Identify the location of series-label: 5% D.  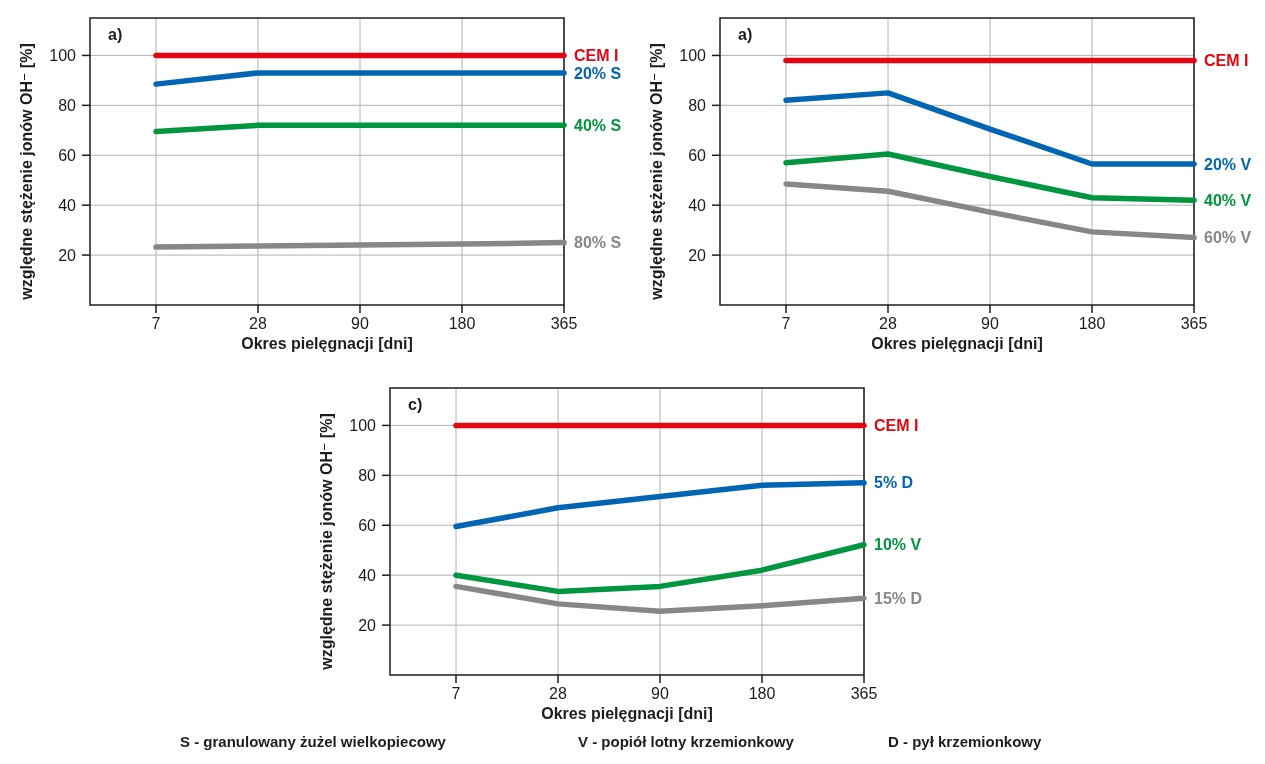
(894, 483).